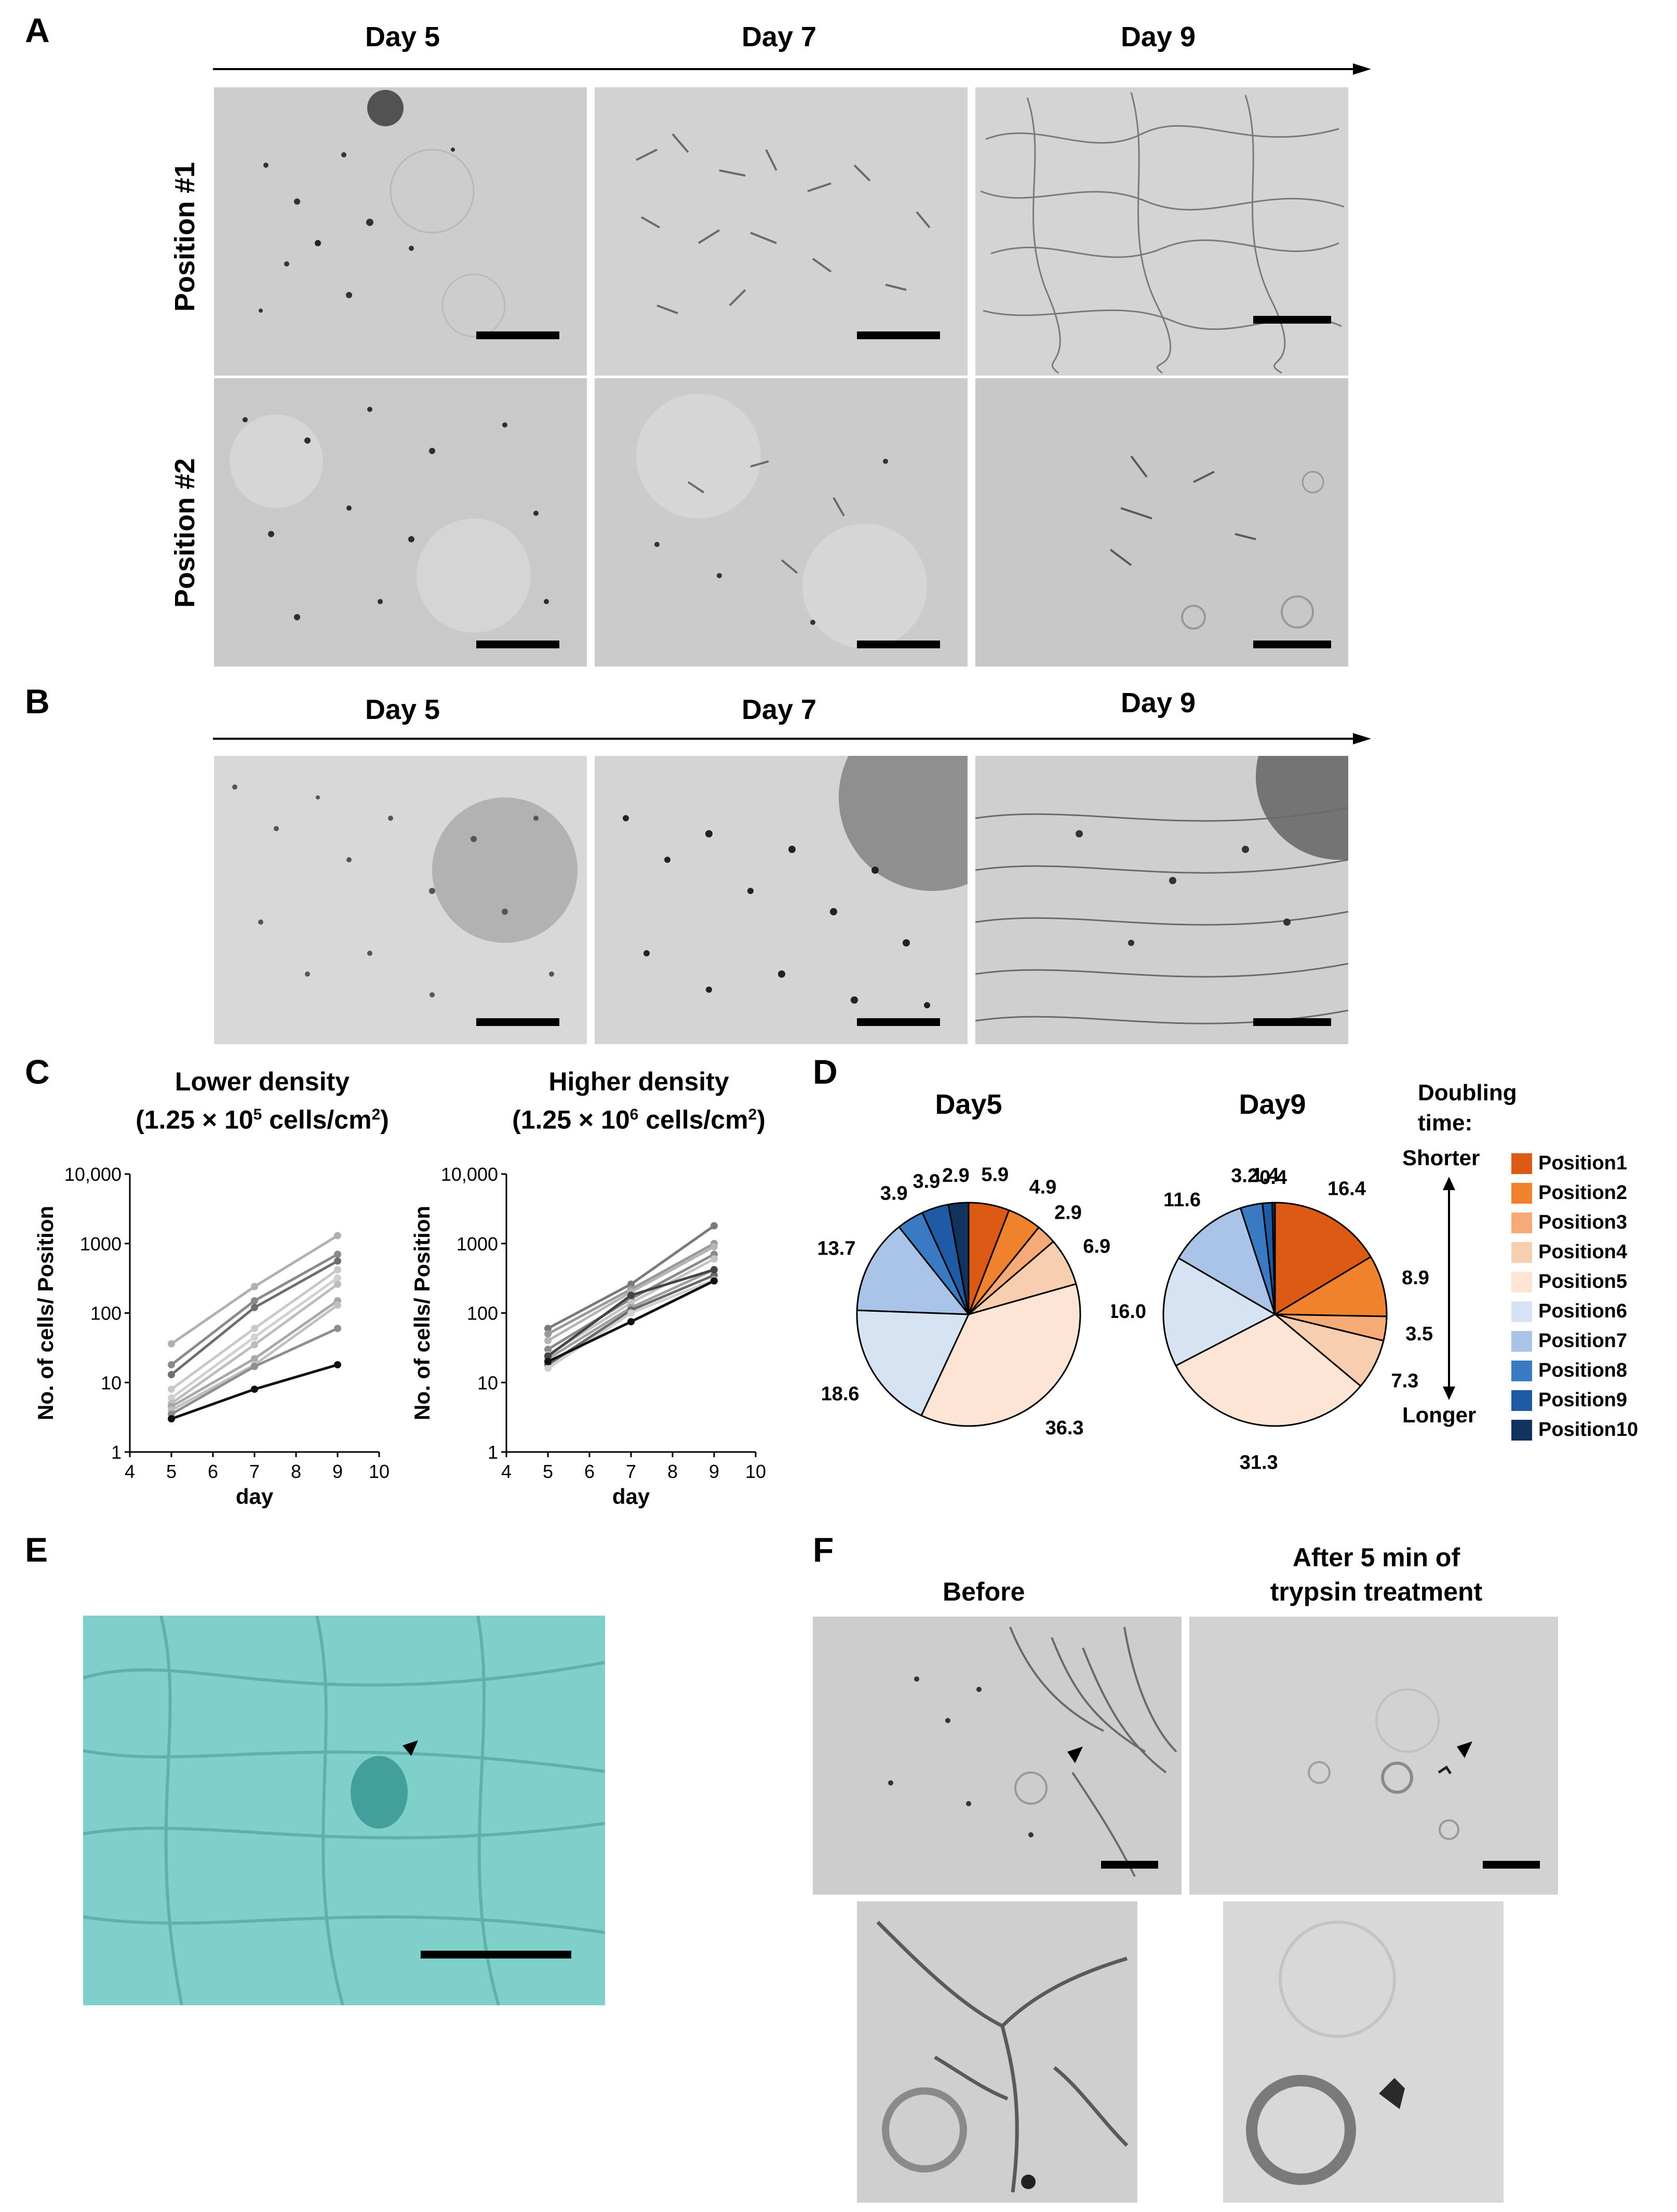 This screenshot has width=1677, height=2212. What do you see at coordinates (1161, 522) in the screenshot?
I see `micrograph-a-pos2-day9` at bounding box center [1161, 522].